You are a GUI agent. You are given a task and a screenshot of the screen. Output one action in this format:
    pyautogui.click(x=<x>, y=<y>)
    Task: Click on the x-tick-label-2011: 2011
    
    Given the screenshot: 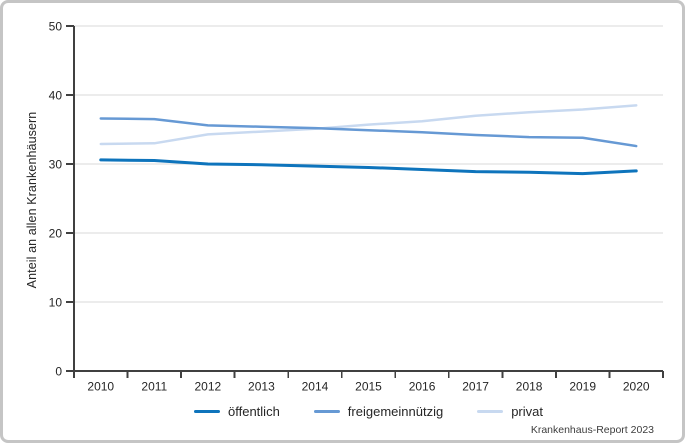 What is the action you would take?
    pyautogui.click(x=154, y=387)
    